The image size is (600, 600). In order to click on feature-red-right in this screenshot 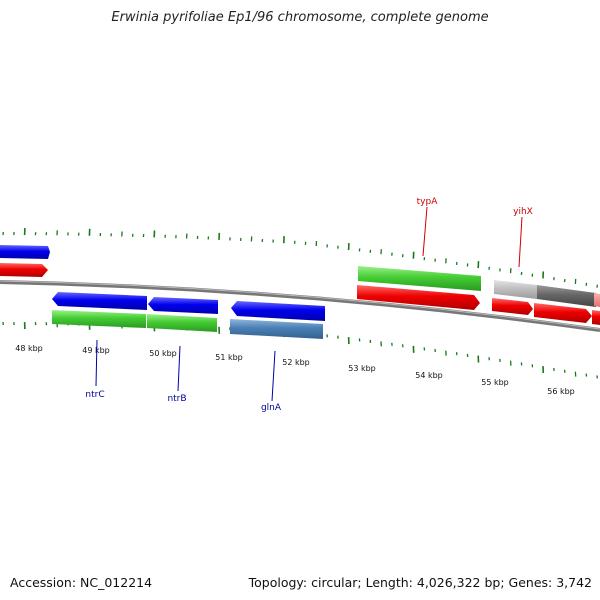, I will do `click(563, 313)`.